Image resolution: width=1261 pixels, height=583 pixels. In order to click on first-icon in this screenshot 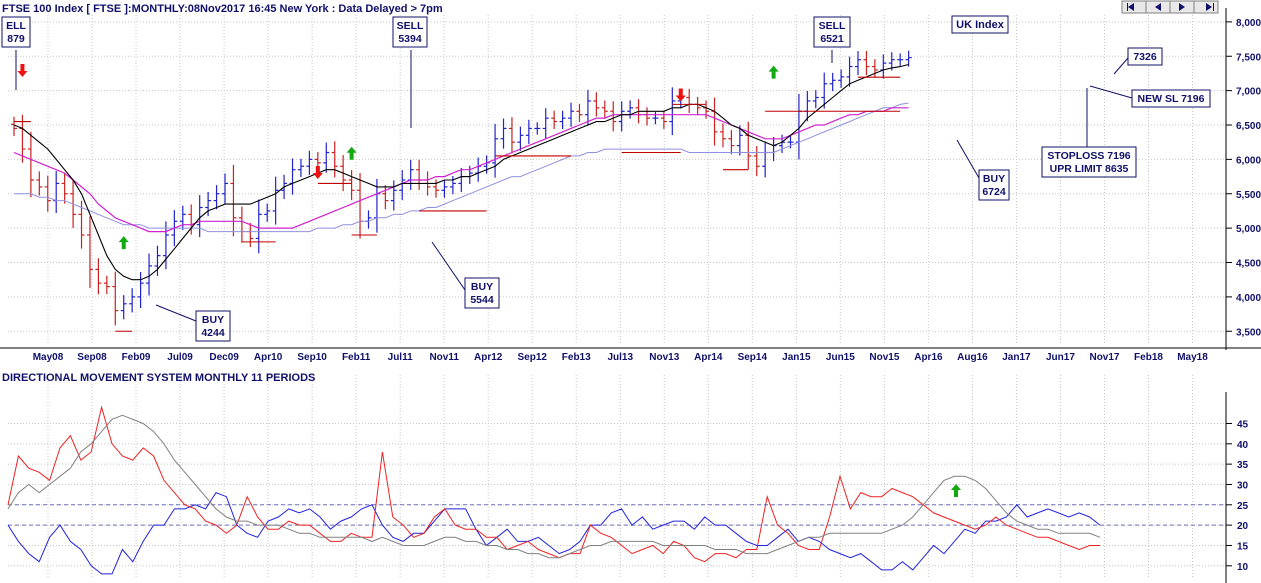, I will do `click(1134, 7)`.